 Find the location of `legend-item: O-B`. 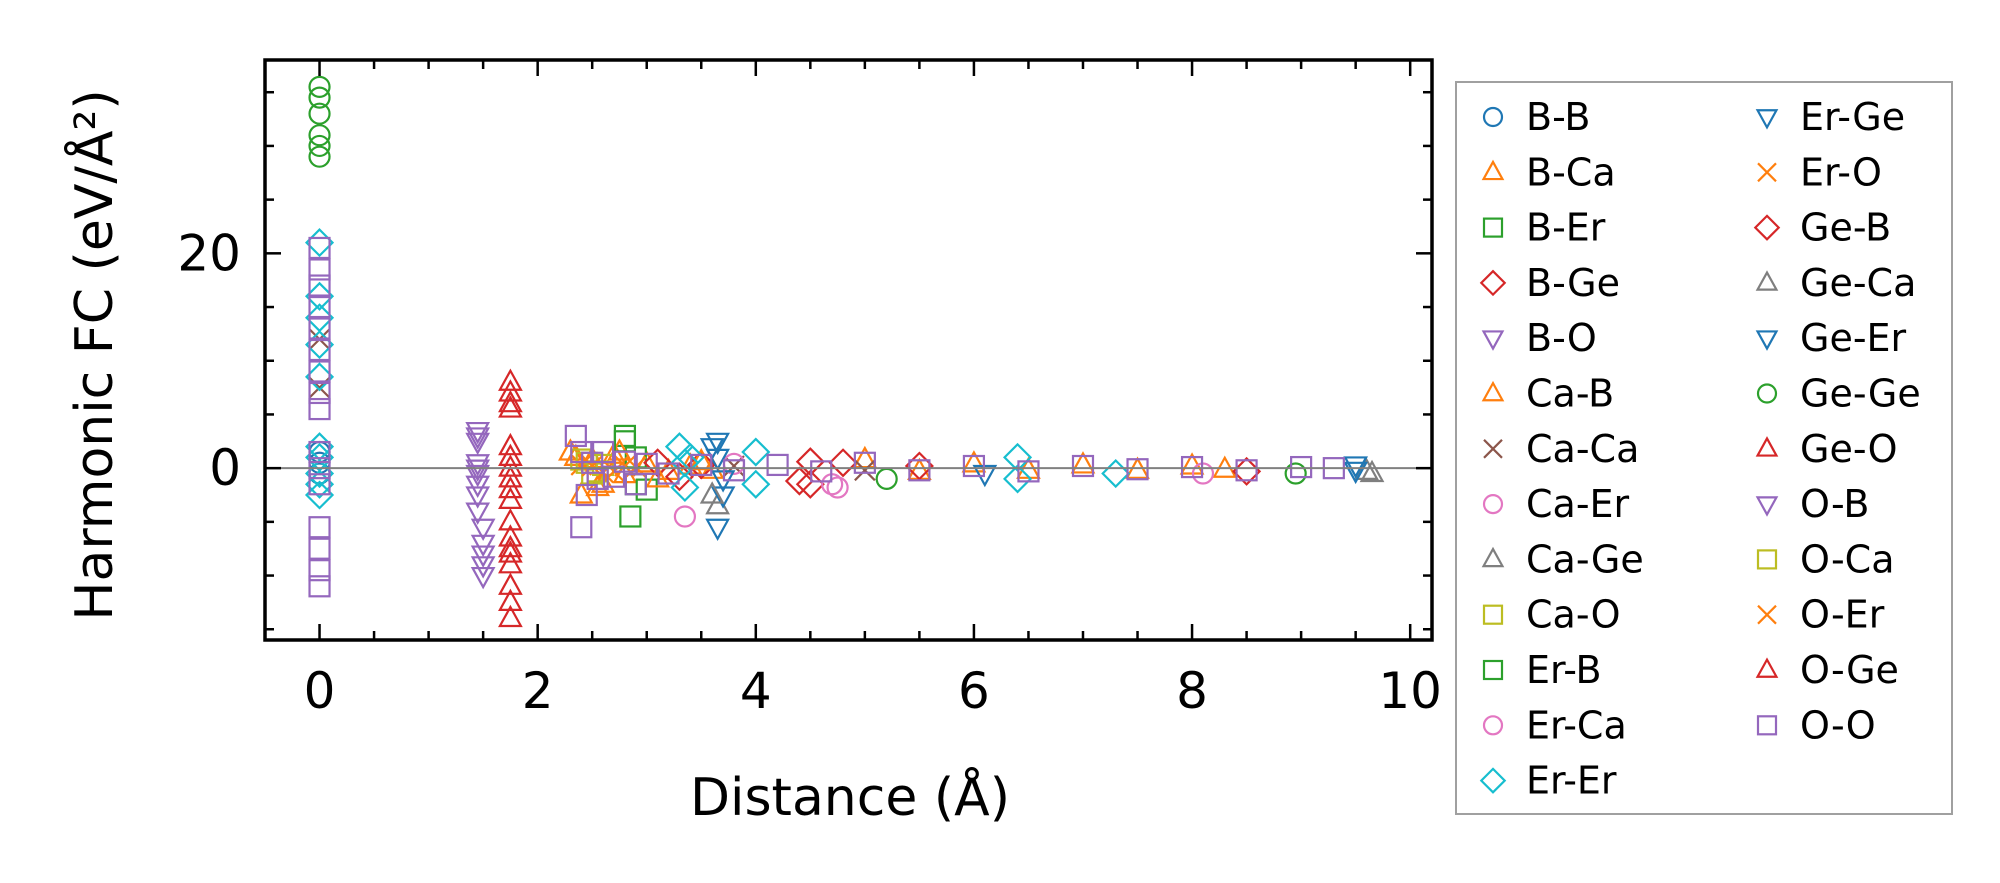

legend-item: O-B is located at coordinates (1812, 504).